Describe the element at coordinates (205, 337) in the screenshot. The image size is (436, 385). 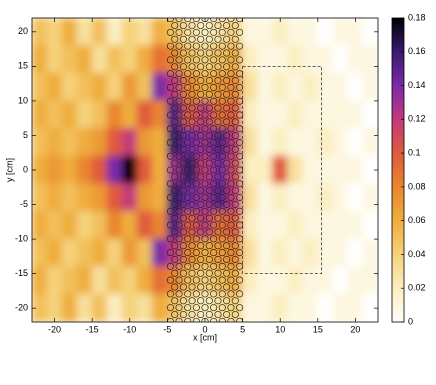
I see `x-axis-label: x [cm]` at that location.